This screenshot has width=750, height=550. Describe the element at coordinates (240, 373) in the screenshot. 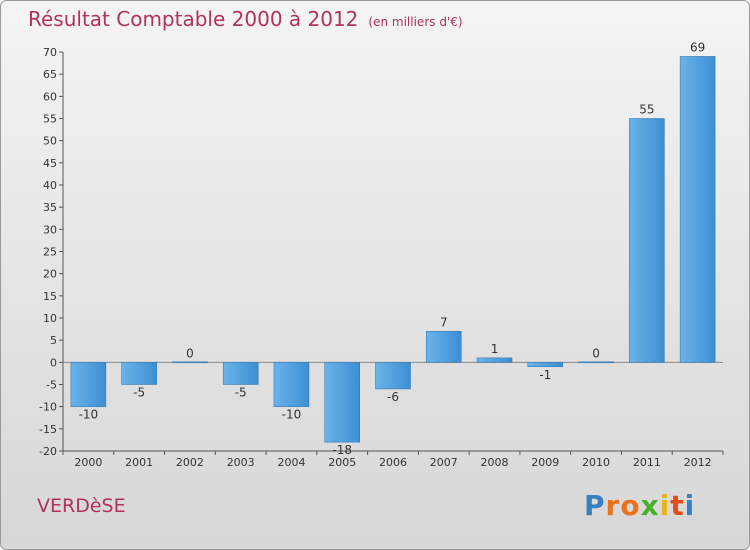

I see `bar-2003` at that location.